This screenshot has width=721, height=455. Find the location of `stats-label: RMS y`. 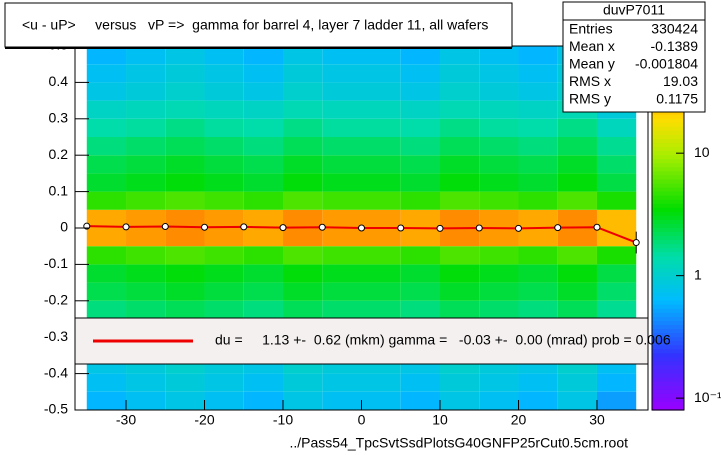

stats-label: RMS y is located at coordinates (590, 99).